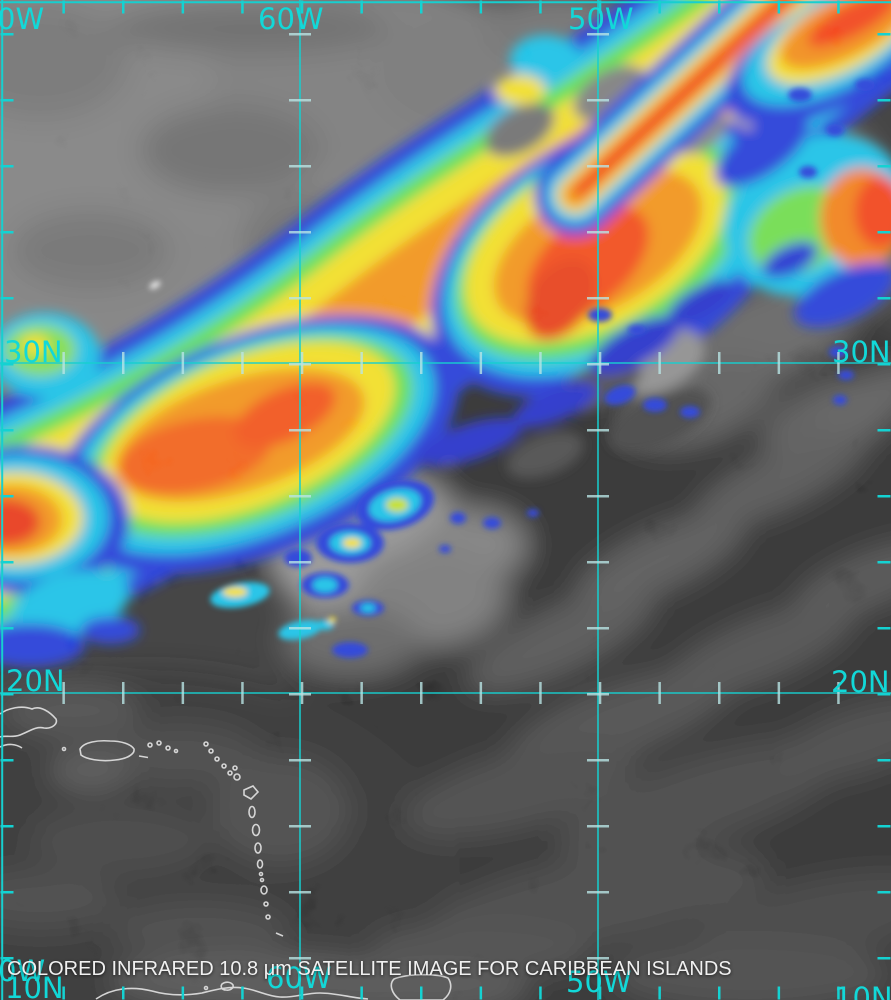 The width and height of the screenshot is (891, 1000). I want to click on grid-label-10n-bottom-left: 10N, so click(34, 985).